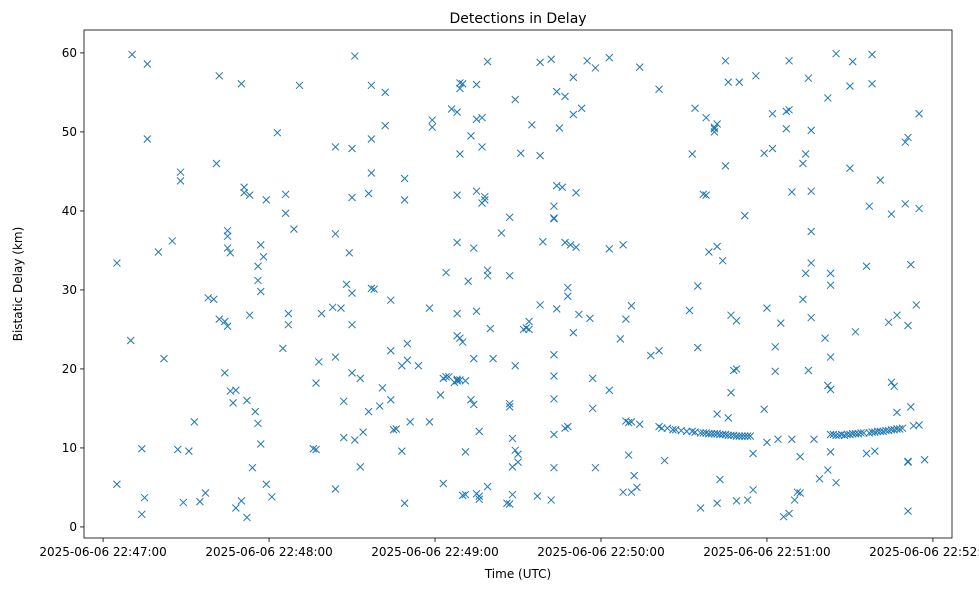  What do you see at coordinates (766, 552) in the screenshot?
I see `x-tick-label-4: 2025-06-06 22:51:00` at bounding box center [766, 552].